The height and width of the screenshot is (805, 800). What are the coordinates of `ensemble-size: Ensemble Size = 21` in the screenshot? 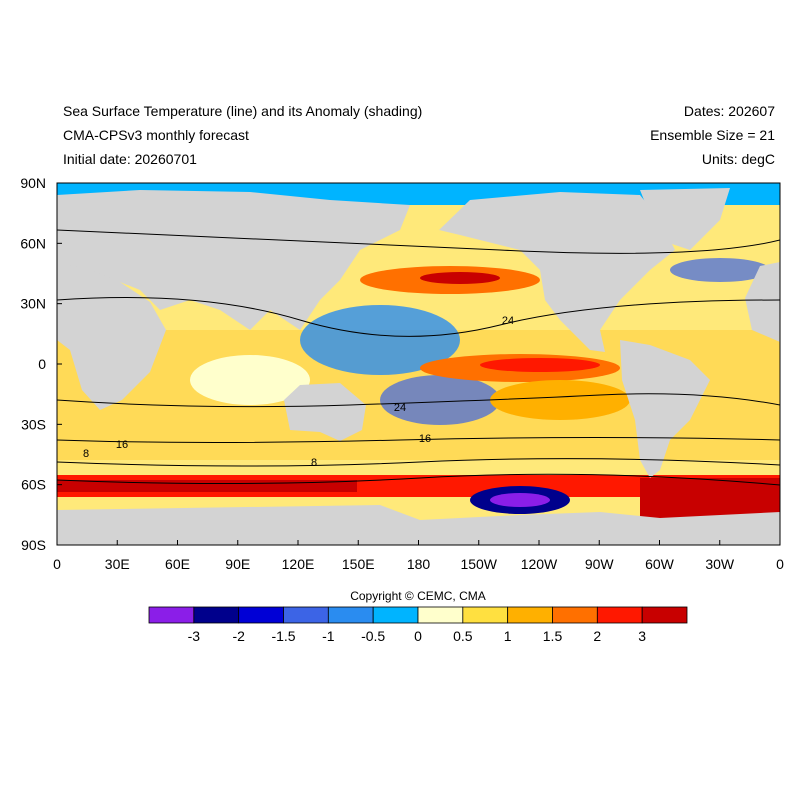 It's located at (712, 135).